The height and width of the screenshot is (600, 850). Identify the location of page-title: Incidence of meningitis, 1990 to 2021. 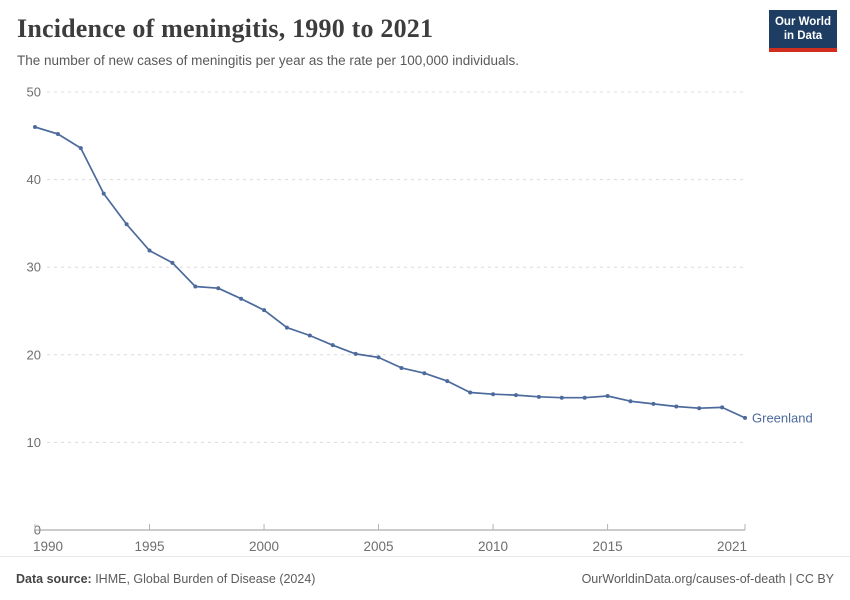
(225, 28).